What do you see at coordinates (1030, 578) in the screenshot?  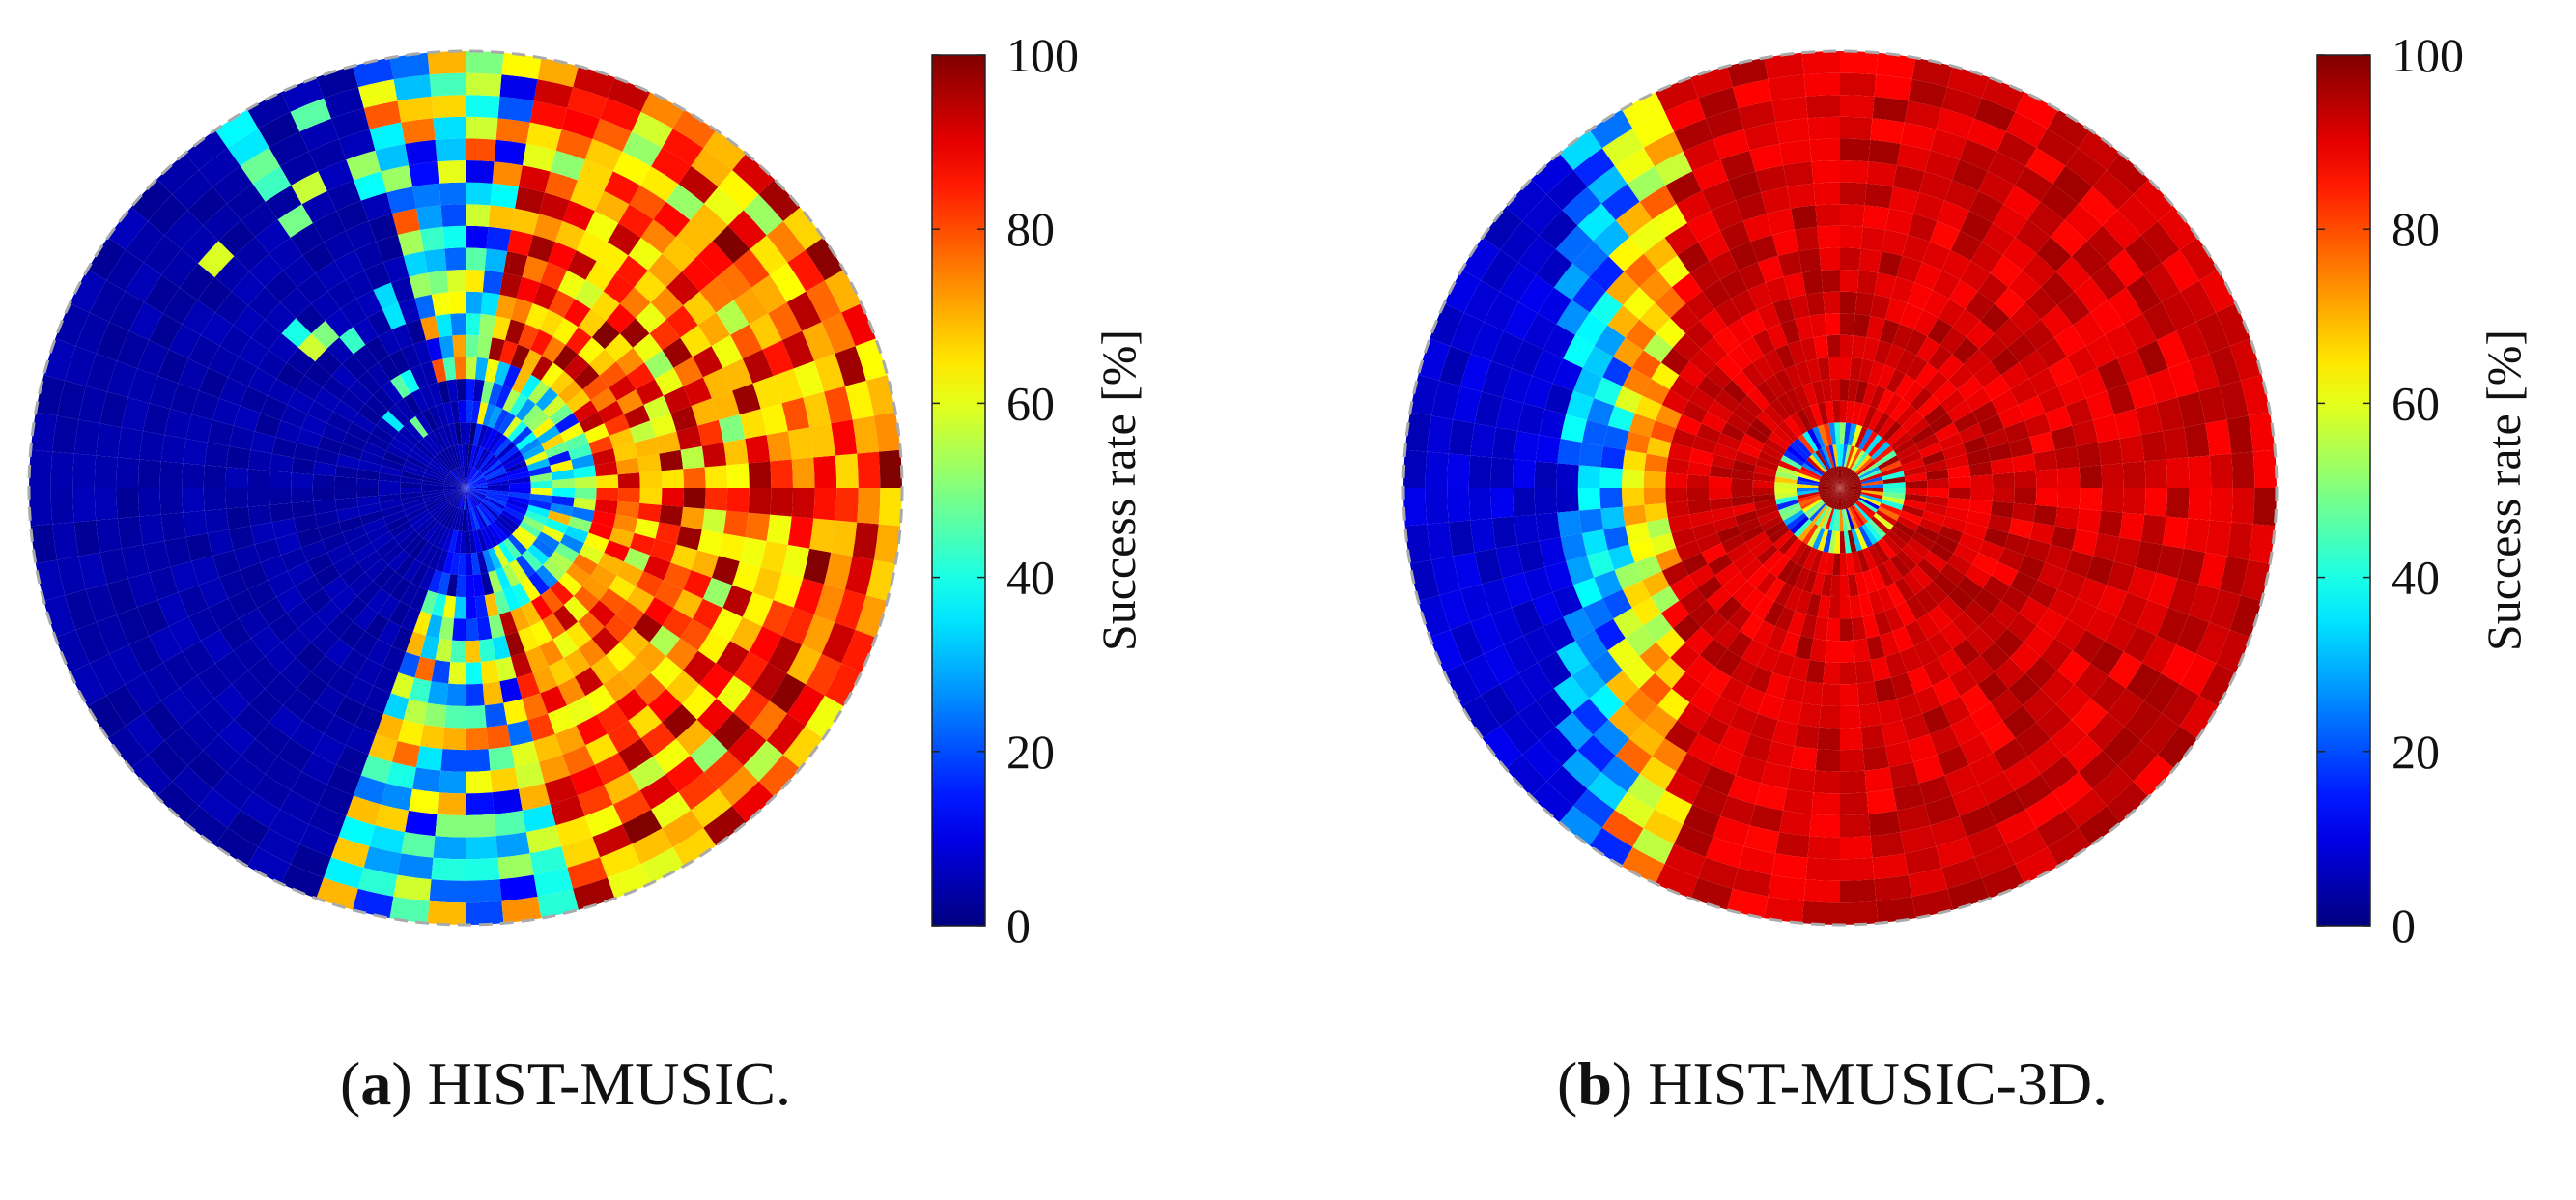 I see `colorbar-tick-label: 40` at bounding box center [1030, 578].